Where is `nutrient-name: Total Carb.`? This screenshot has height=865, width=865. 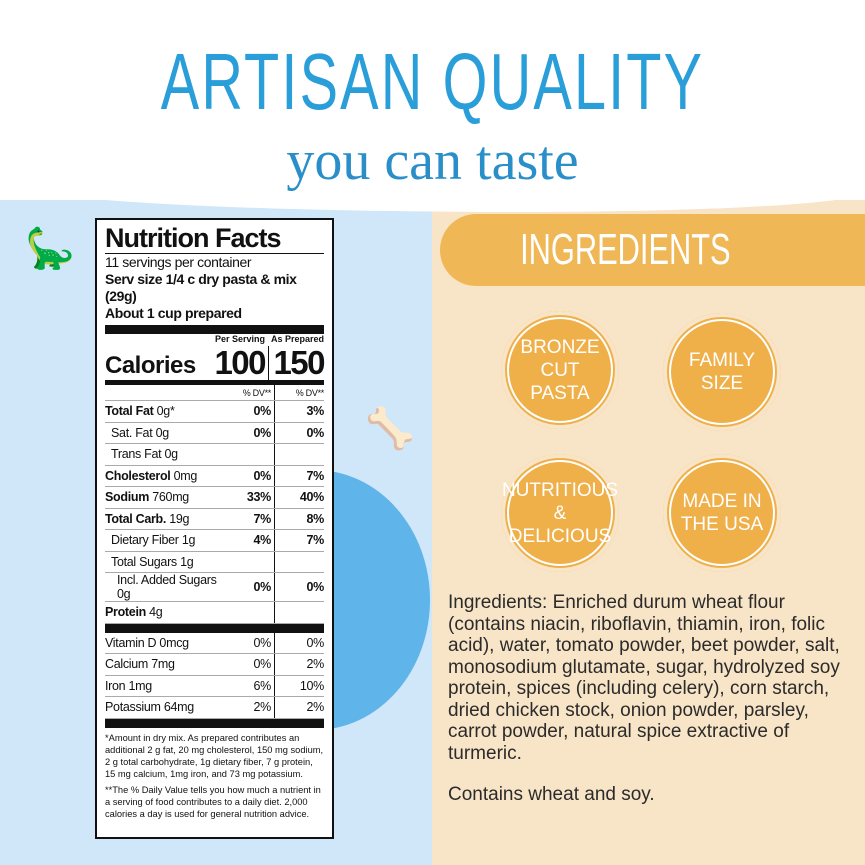 nutrient-name: Total Carb. is located at coordinates (136, 518).